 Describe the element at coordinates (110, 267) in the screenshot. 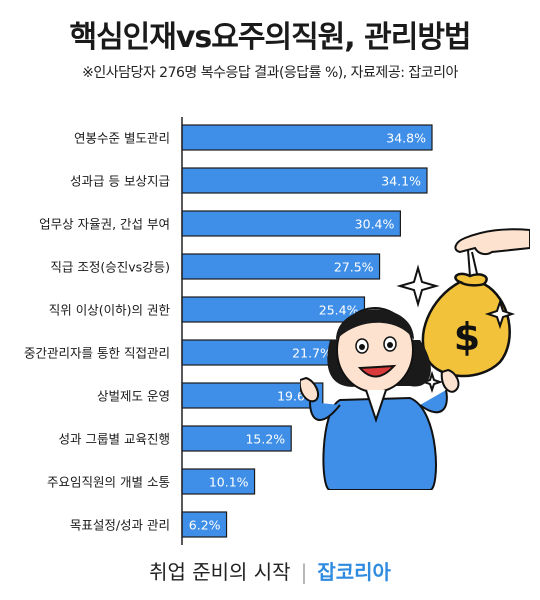

I see `category-label: 직급 조정(승진vs강등)` at that location.